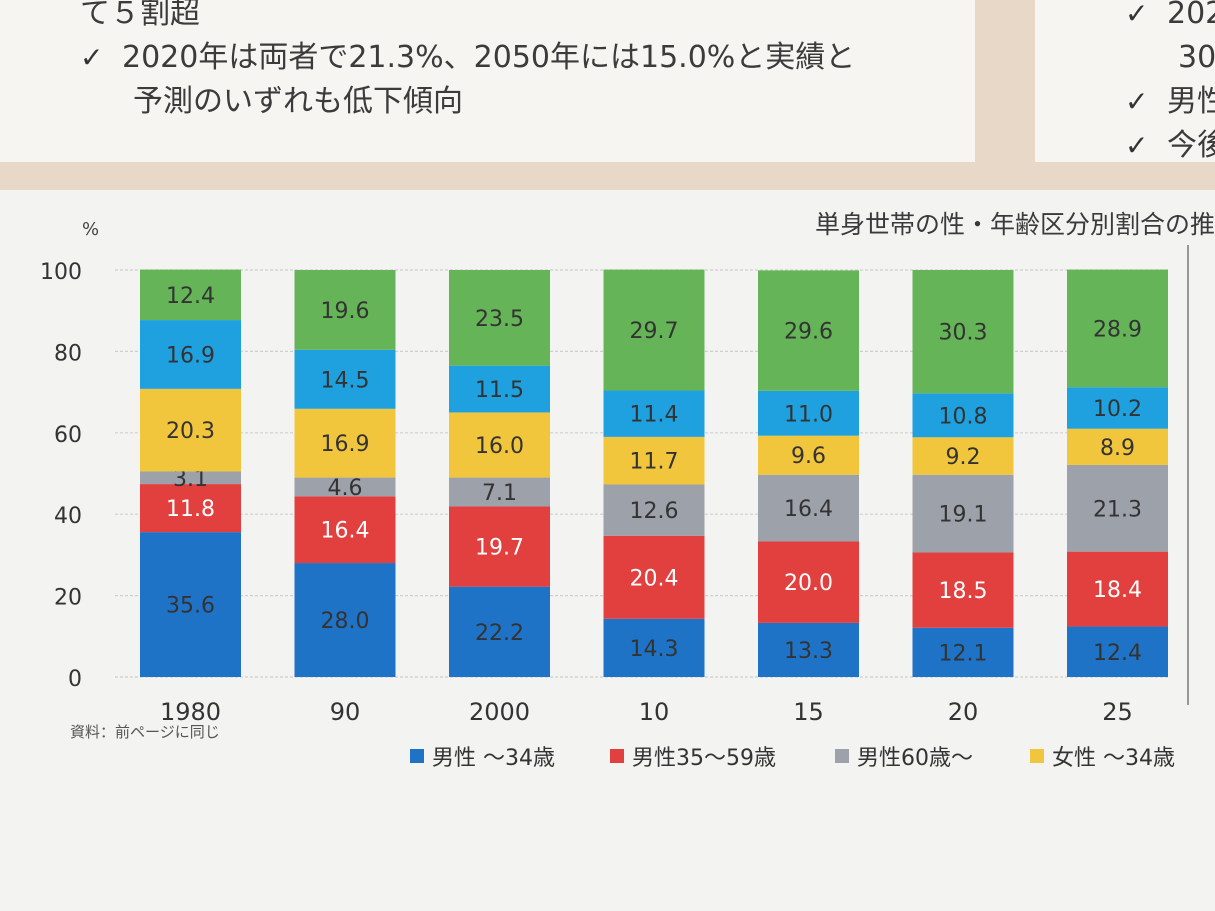 This screenshot has width=1215, height=911. Describe the element at coordinates (1117, 712) in the screenshot. I see `x-tick-label: 25` at that location.